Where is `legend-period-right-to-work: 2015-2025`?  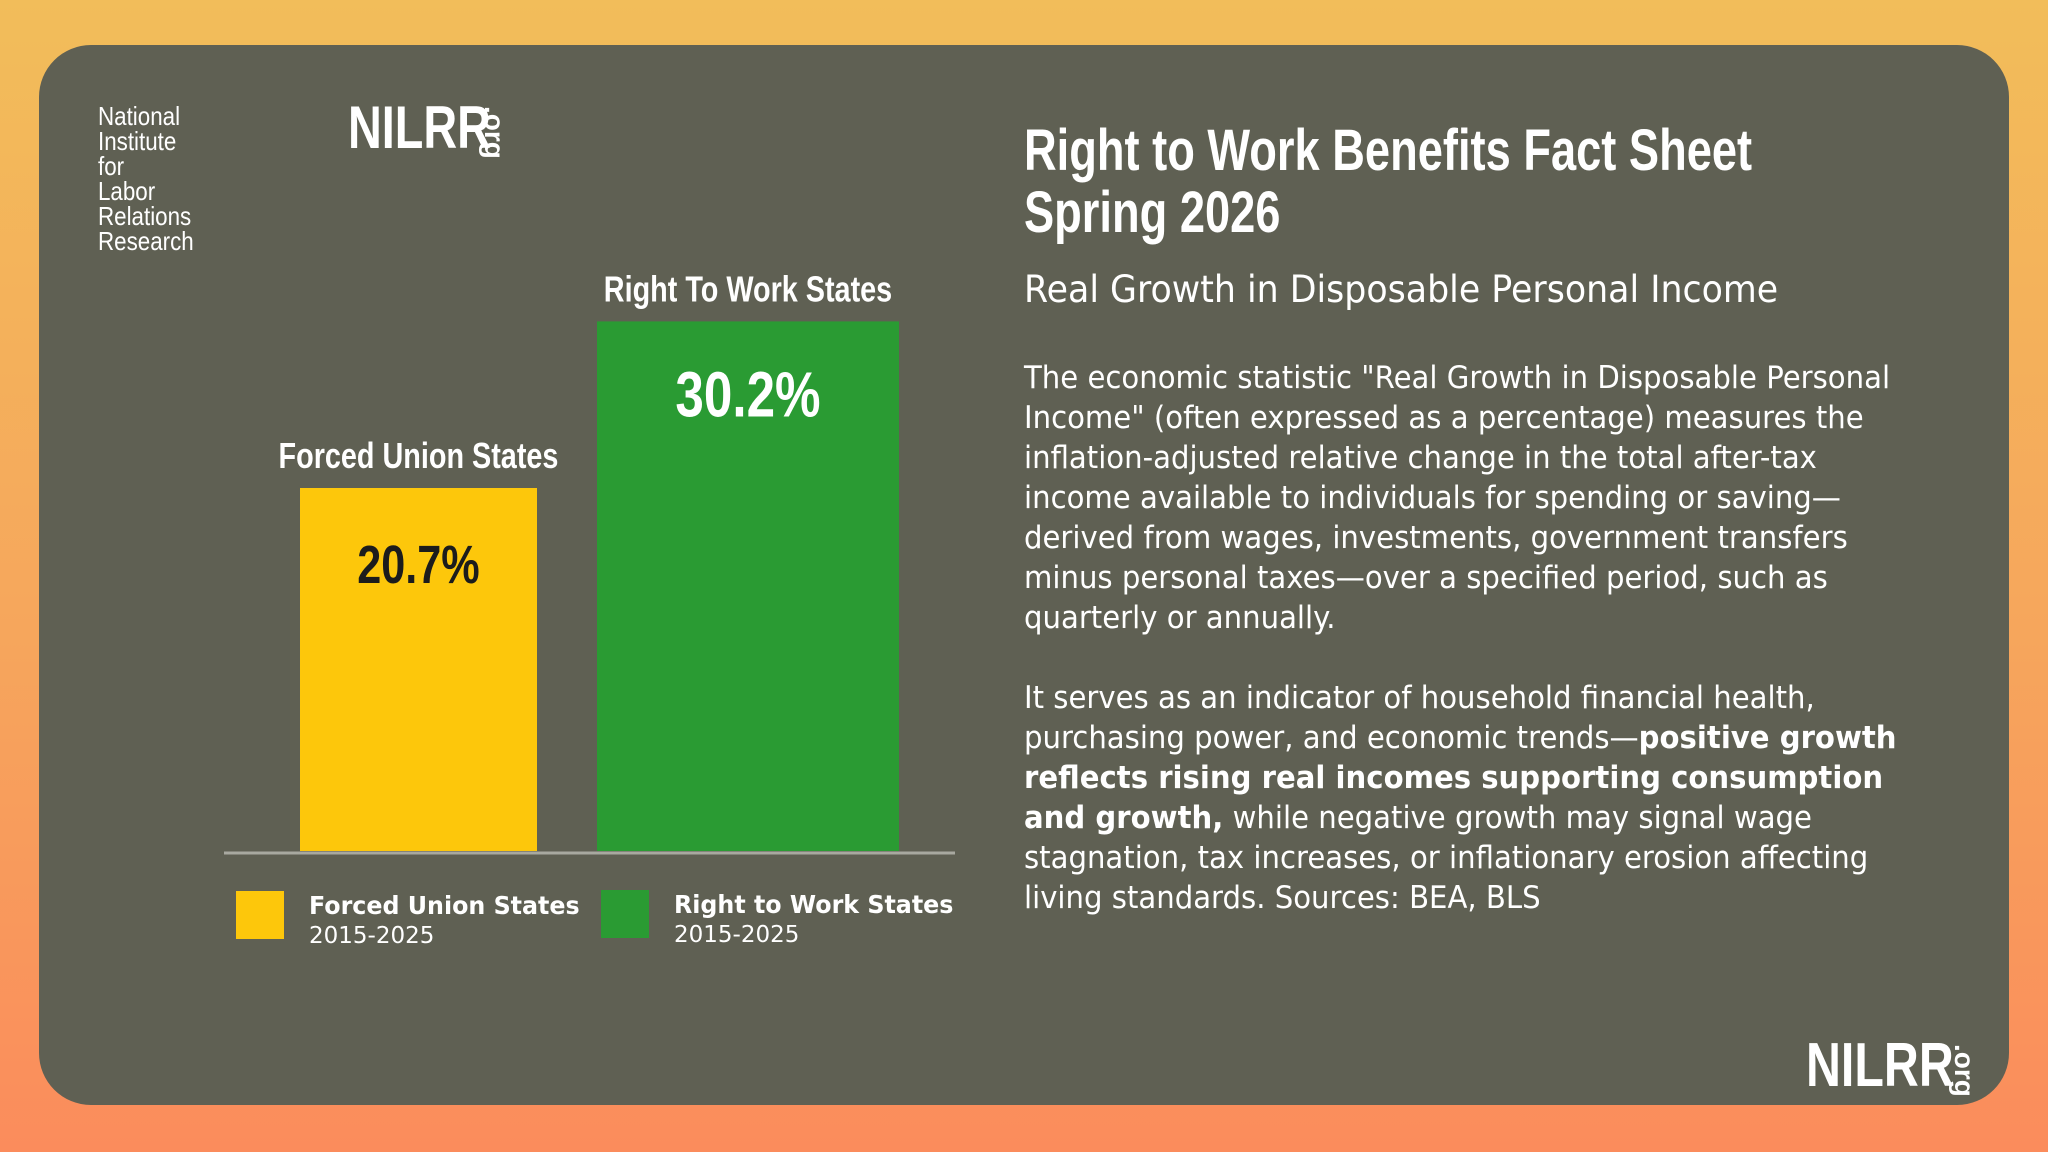
legend-period-right-to-work: 2015-2025 is located at coordinates (737, 935).